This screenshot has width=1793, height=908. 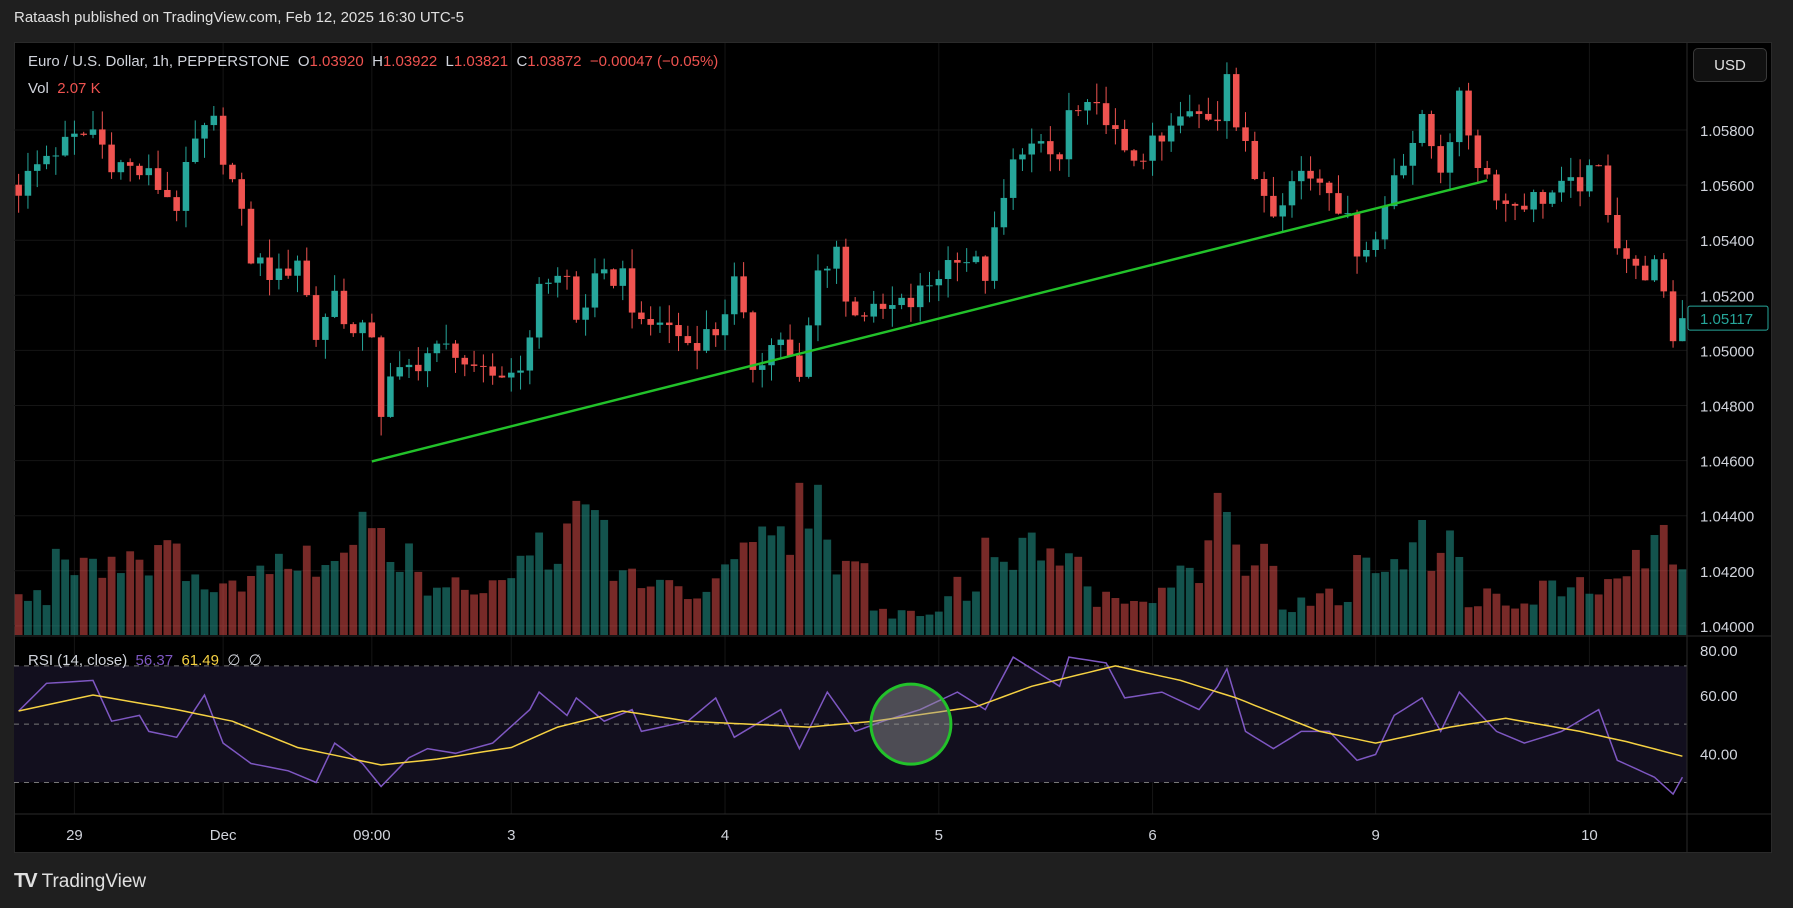 I want to click on low-value: 1.03821, so click(x=481, y=61).